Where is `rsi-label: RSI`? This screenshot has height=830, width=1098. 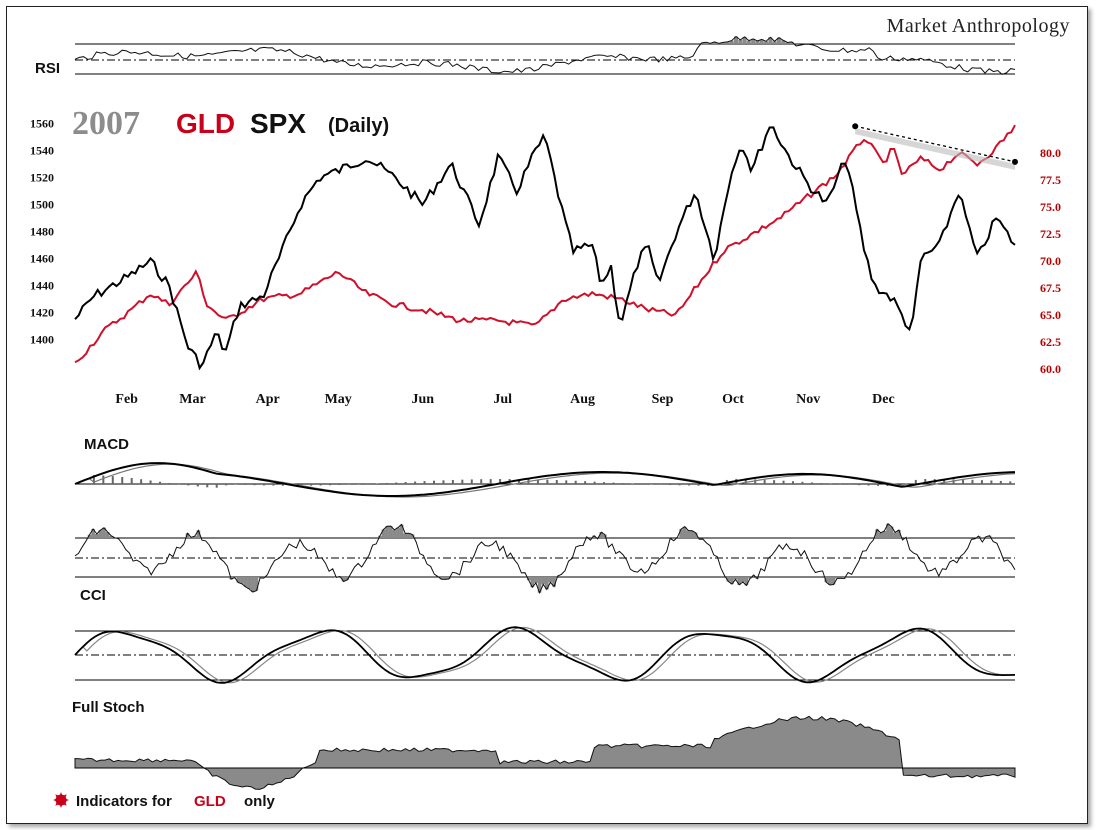
rsi-label: RSI is located at coordinates (47, 68).